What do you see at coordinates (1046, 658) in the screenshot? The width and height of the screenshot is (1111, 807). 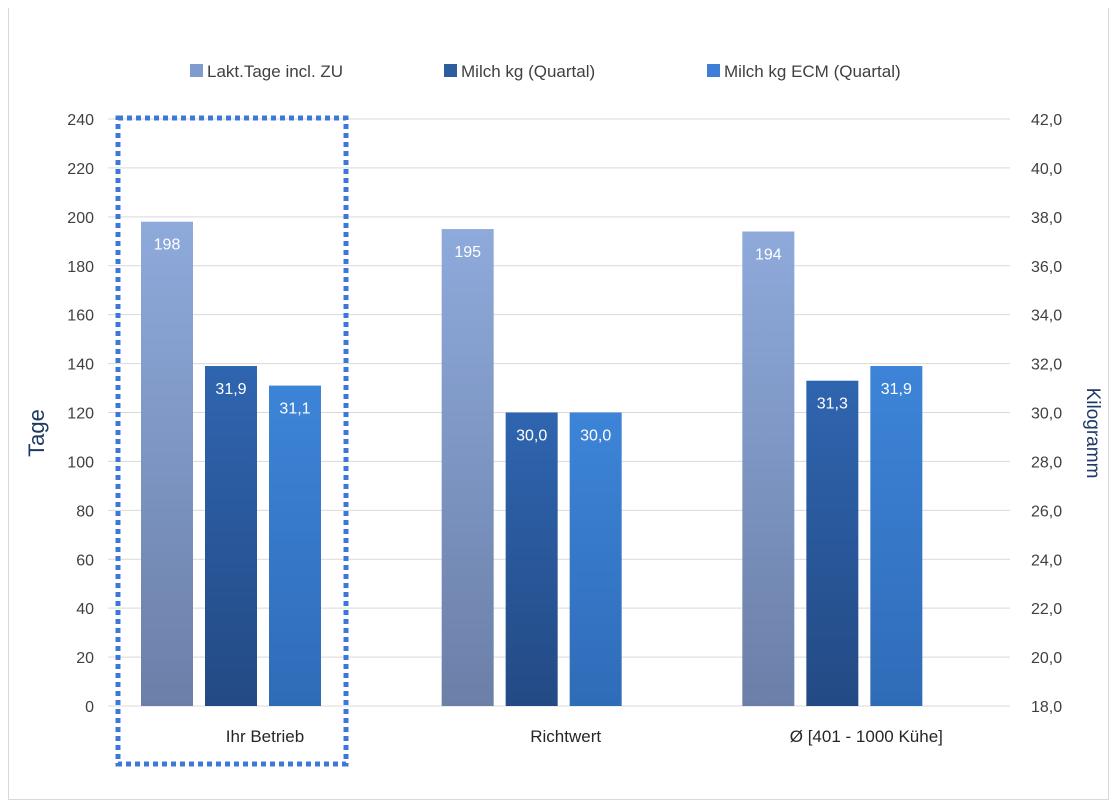 I see `y2-tick-label: 20,0` at bounding box center [1046, 658].